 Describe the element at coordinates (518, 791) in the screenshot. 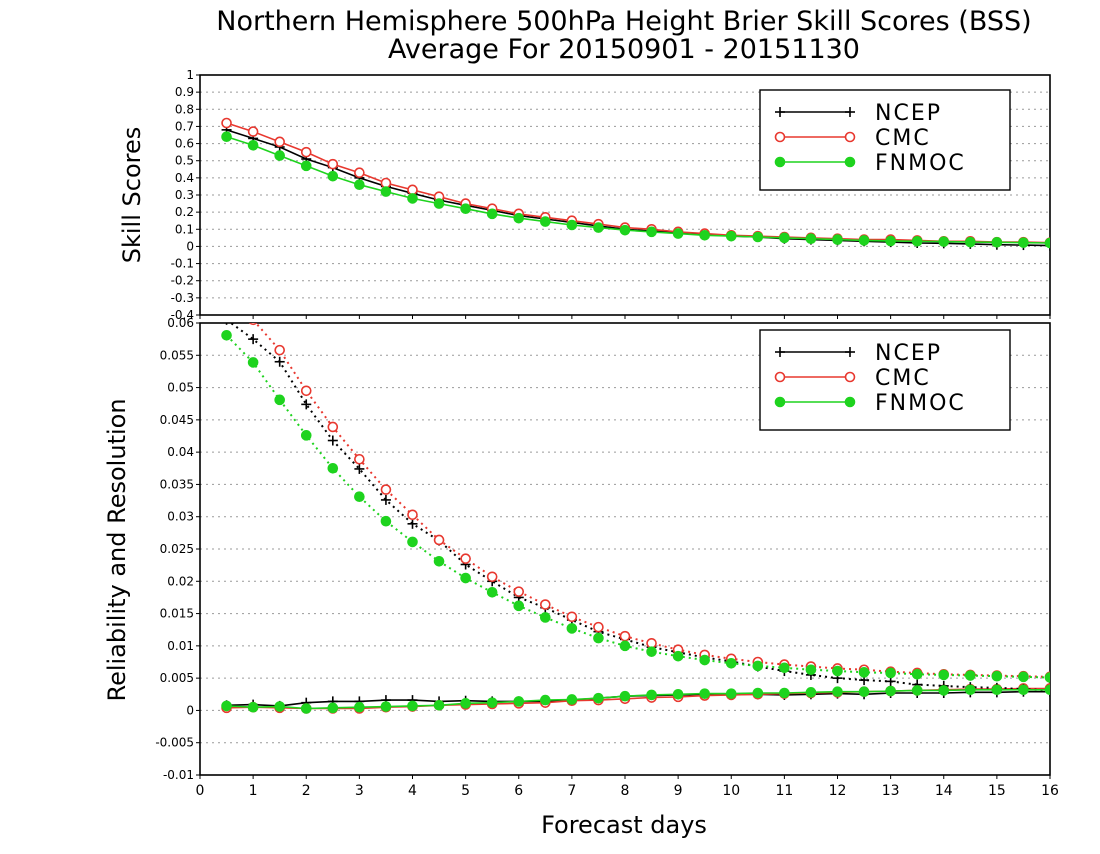

I see `x-tick-label: 6` at that location.